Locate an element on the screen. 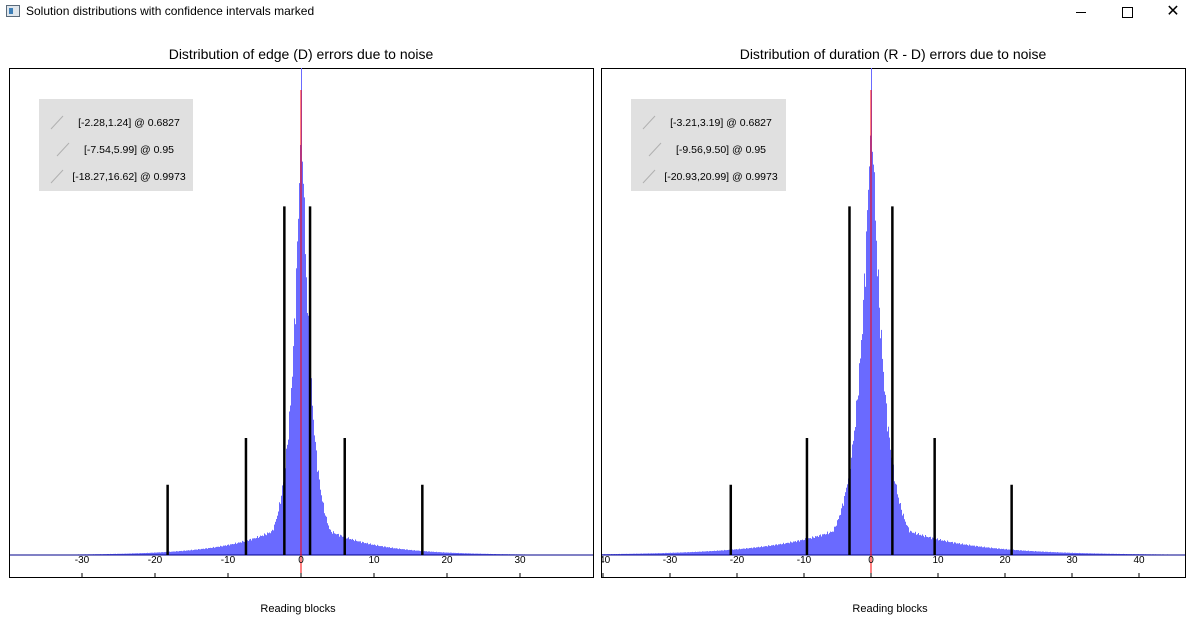 This screenshot has width=1192, height=624. x-axis-ticks: -40 -30 -20 -10 0 10 20 30 40 is located at coordinates (873, 566).